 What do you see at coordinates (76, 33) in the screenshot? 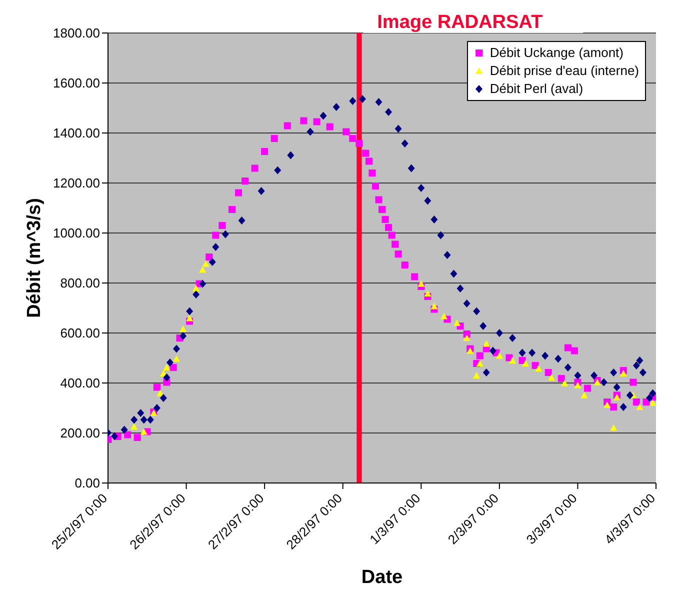
I see `y-tick-label: 1800.00` at bounding box center [76, 33].